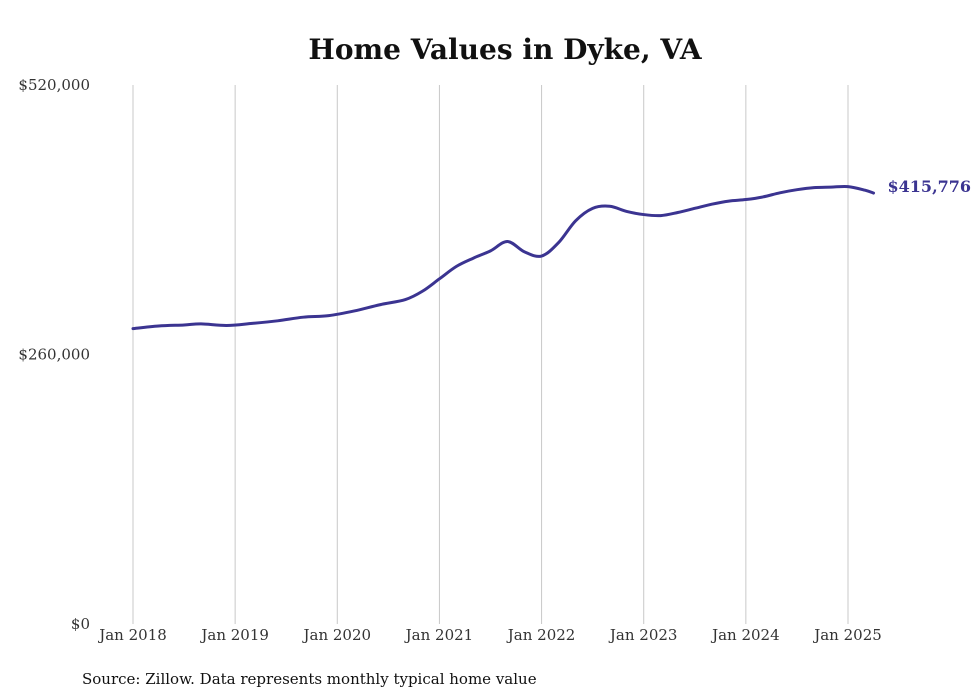 This screenshot has width=980, height=699. What do you see at coordinates (54, 85) in the screenshot?
I see `y-tick-label: $520,000` at bounding box center [54, 85].